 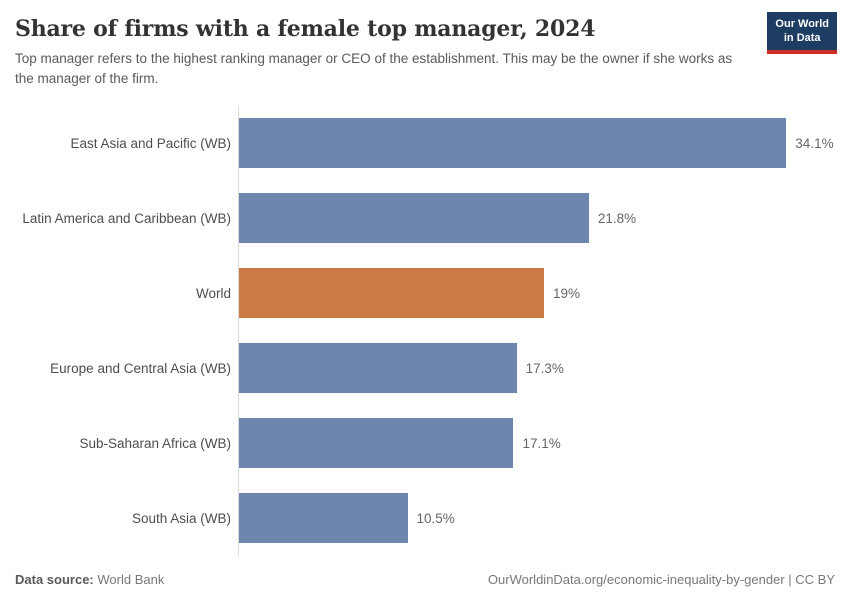 I want to click on bar-area: 17.1%, so click(x=544, y=443).